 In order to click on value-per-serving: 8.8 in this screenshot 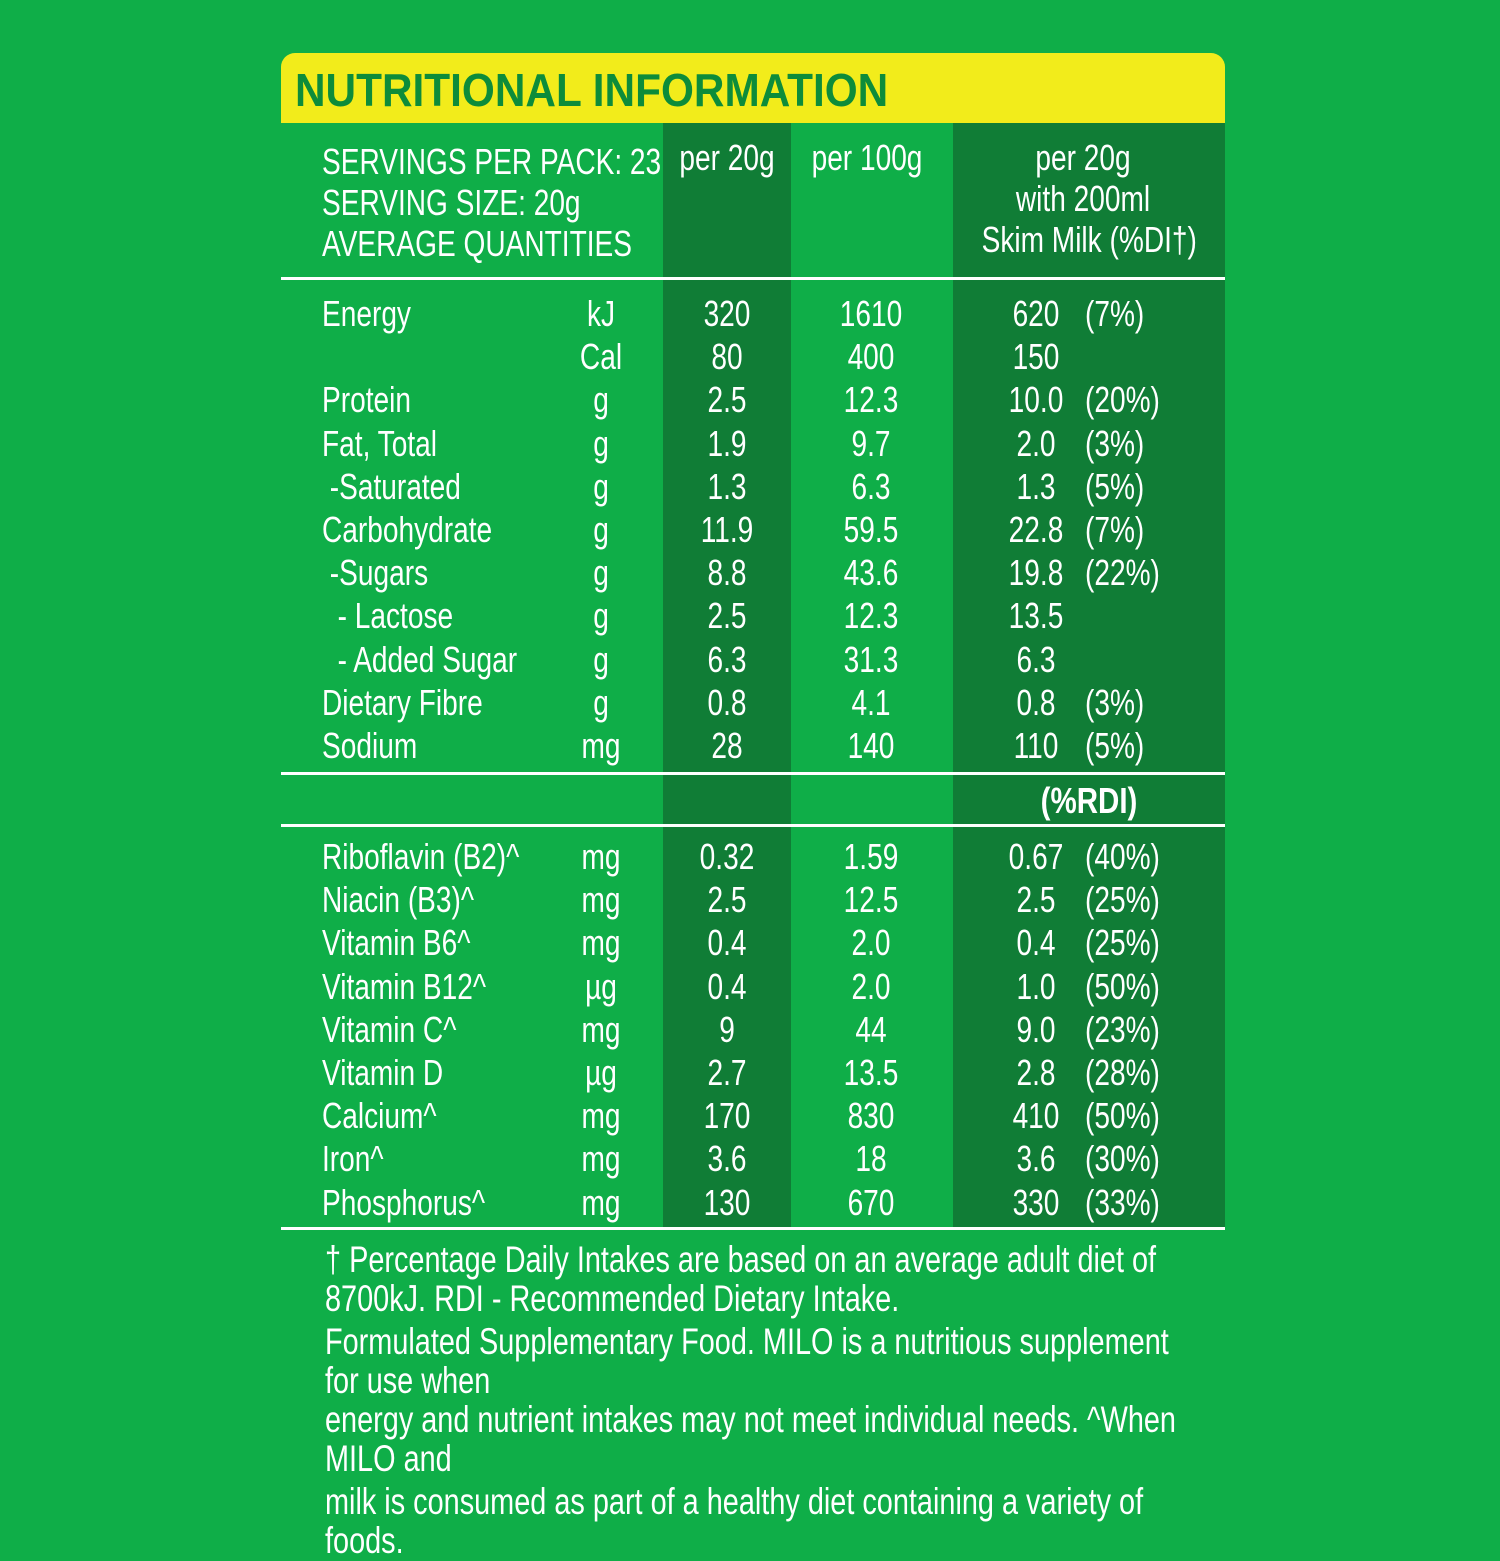, I will do `click(727, 573)`.